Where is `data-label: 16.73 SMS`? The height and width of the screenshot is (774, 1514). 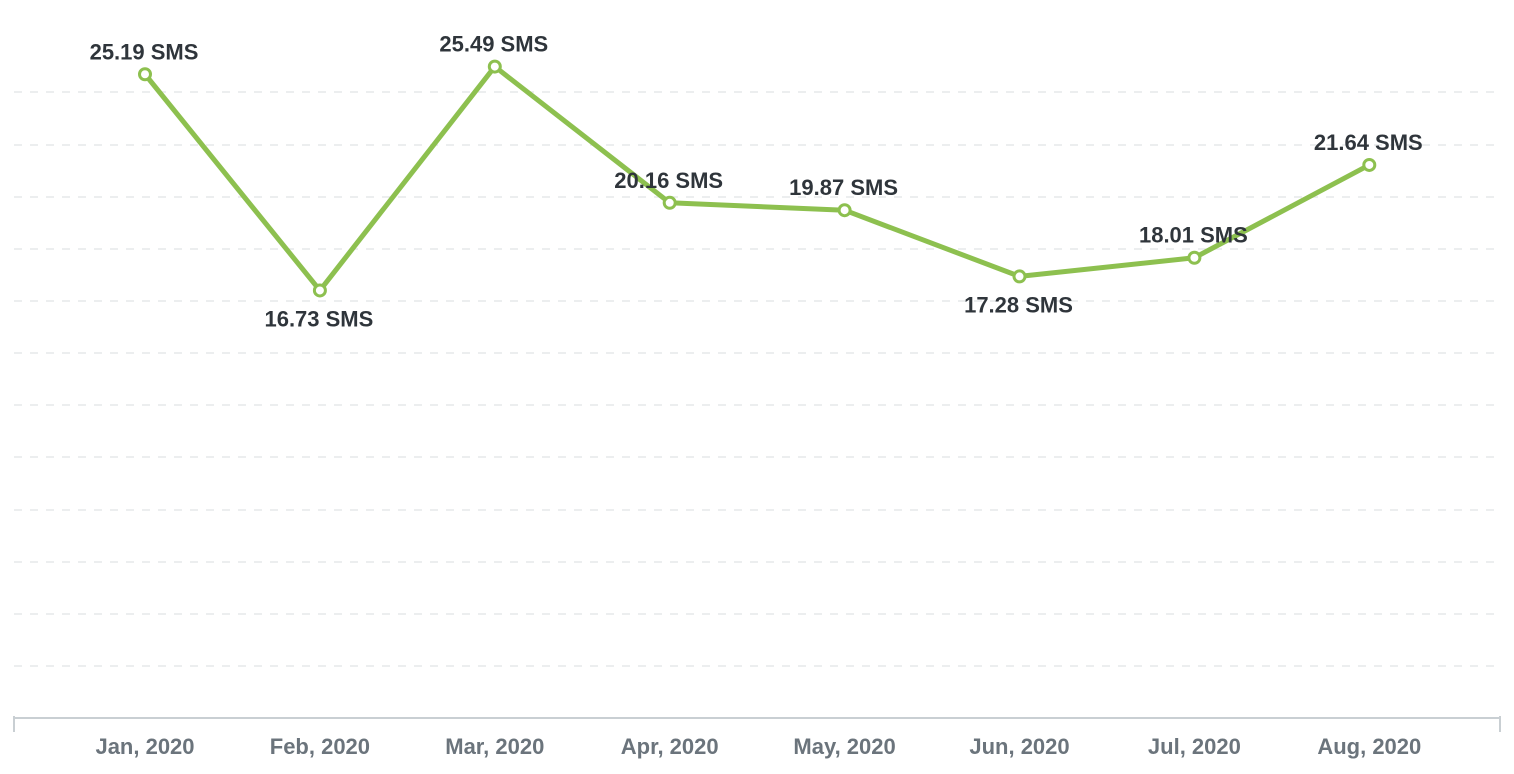
data-label: 16.73 SMS is located at coordinates (318, 318).